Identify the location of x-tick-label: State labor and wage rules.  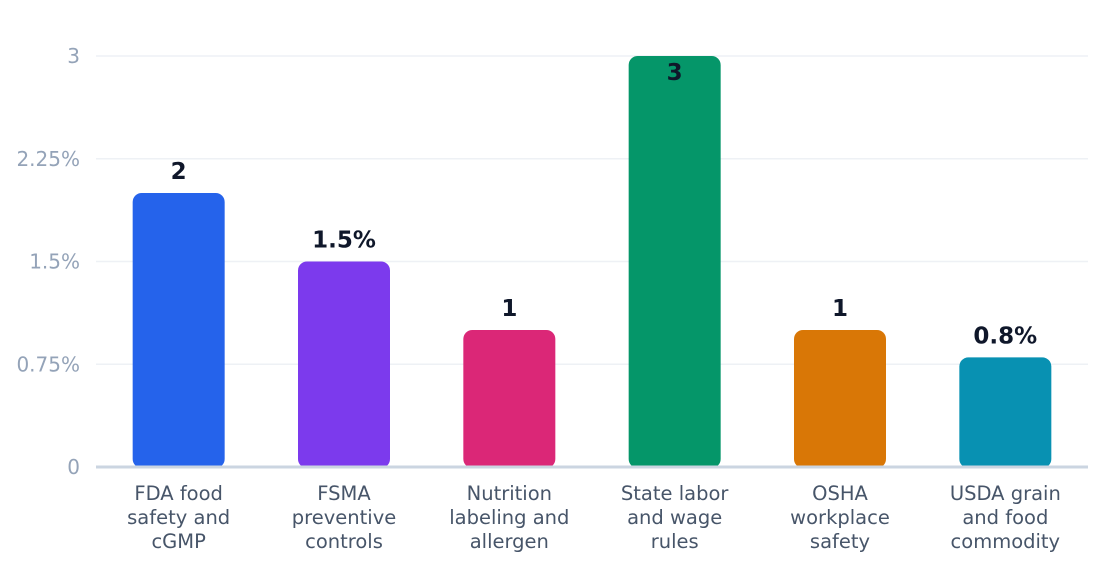
(675, 517).